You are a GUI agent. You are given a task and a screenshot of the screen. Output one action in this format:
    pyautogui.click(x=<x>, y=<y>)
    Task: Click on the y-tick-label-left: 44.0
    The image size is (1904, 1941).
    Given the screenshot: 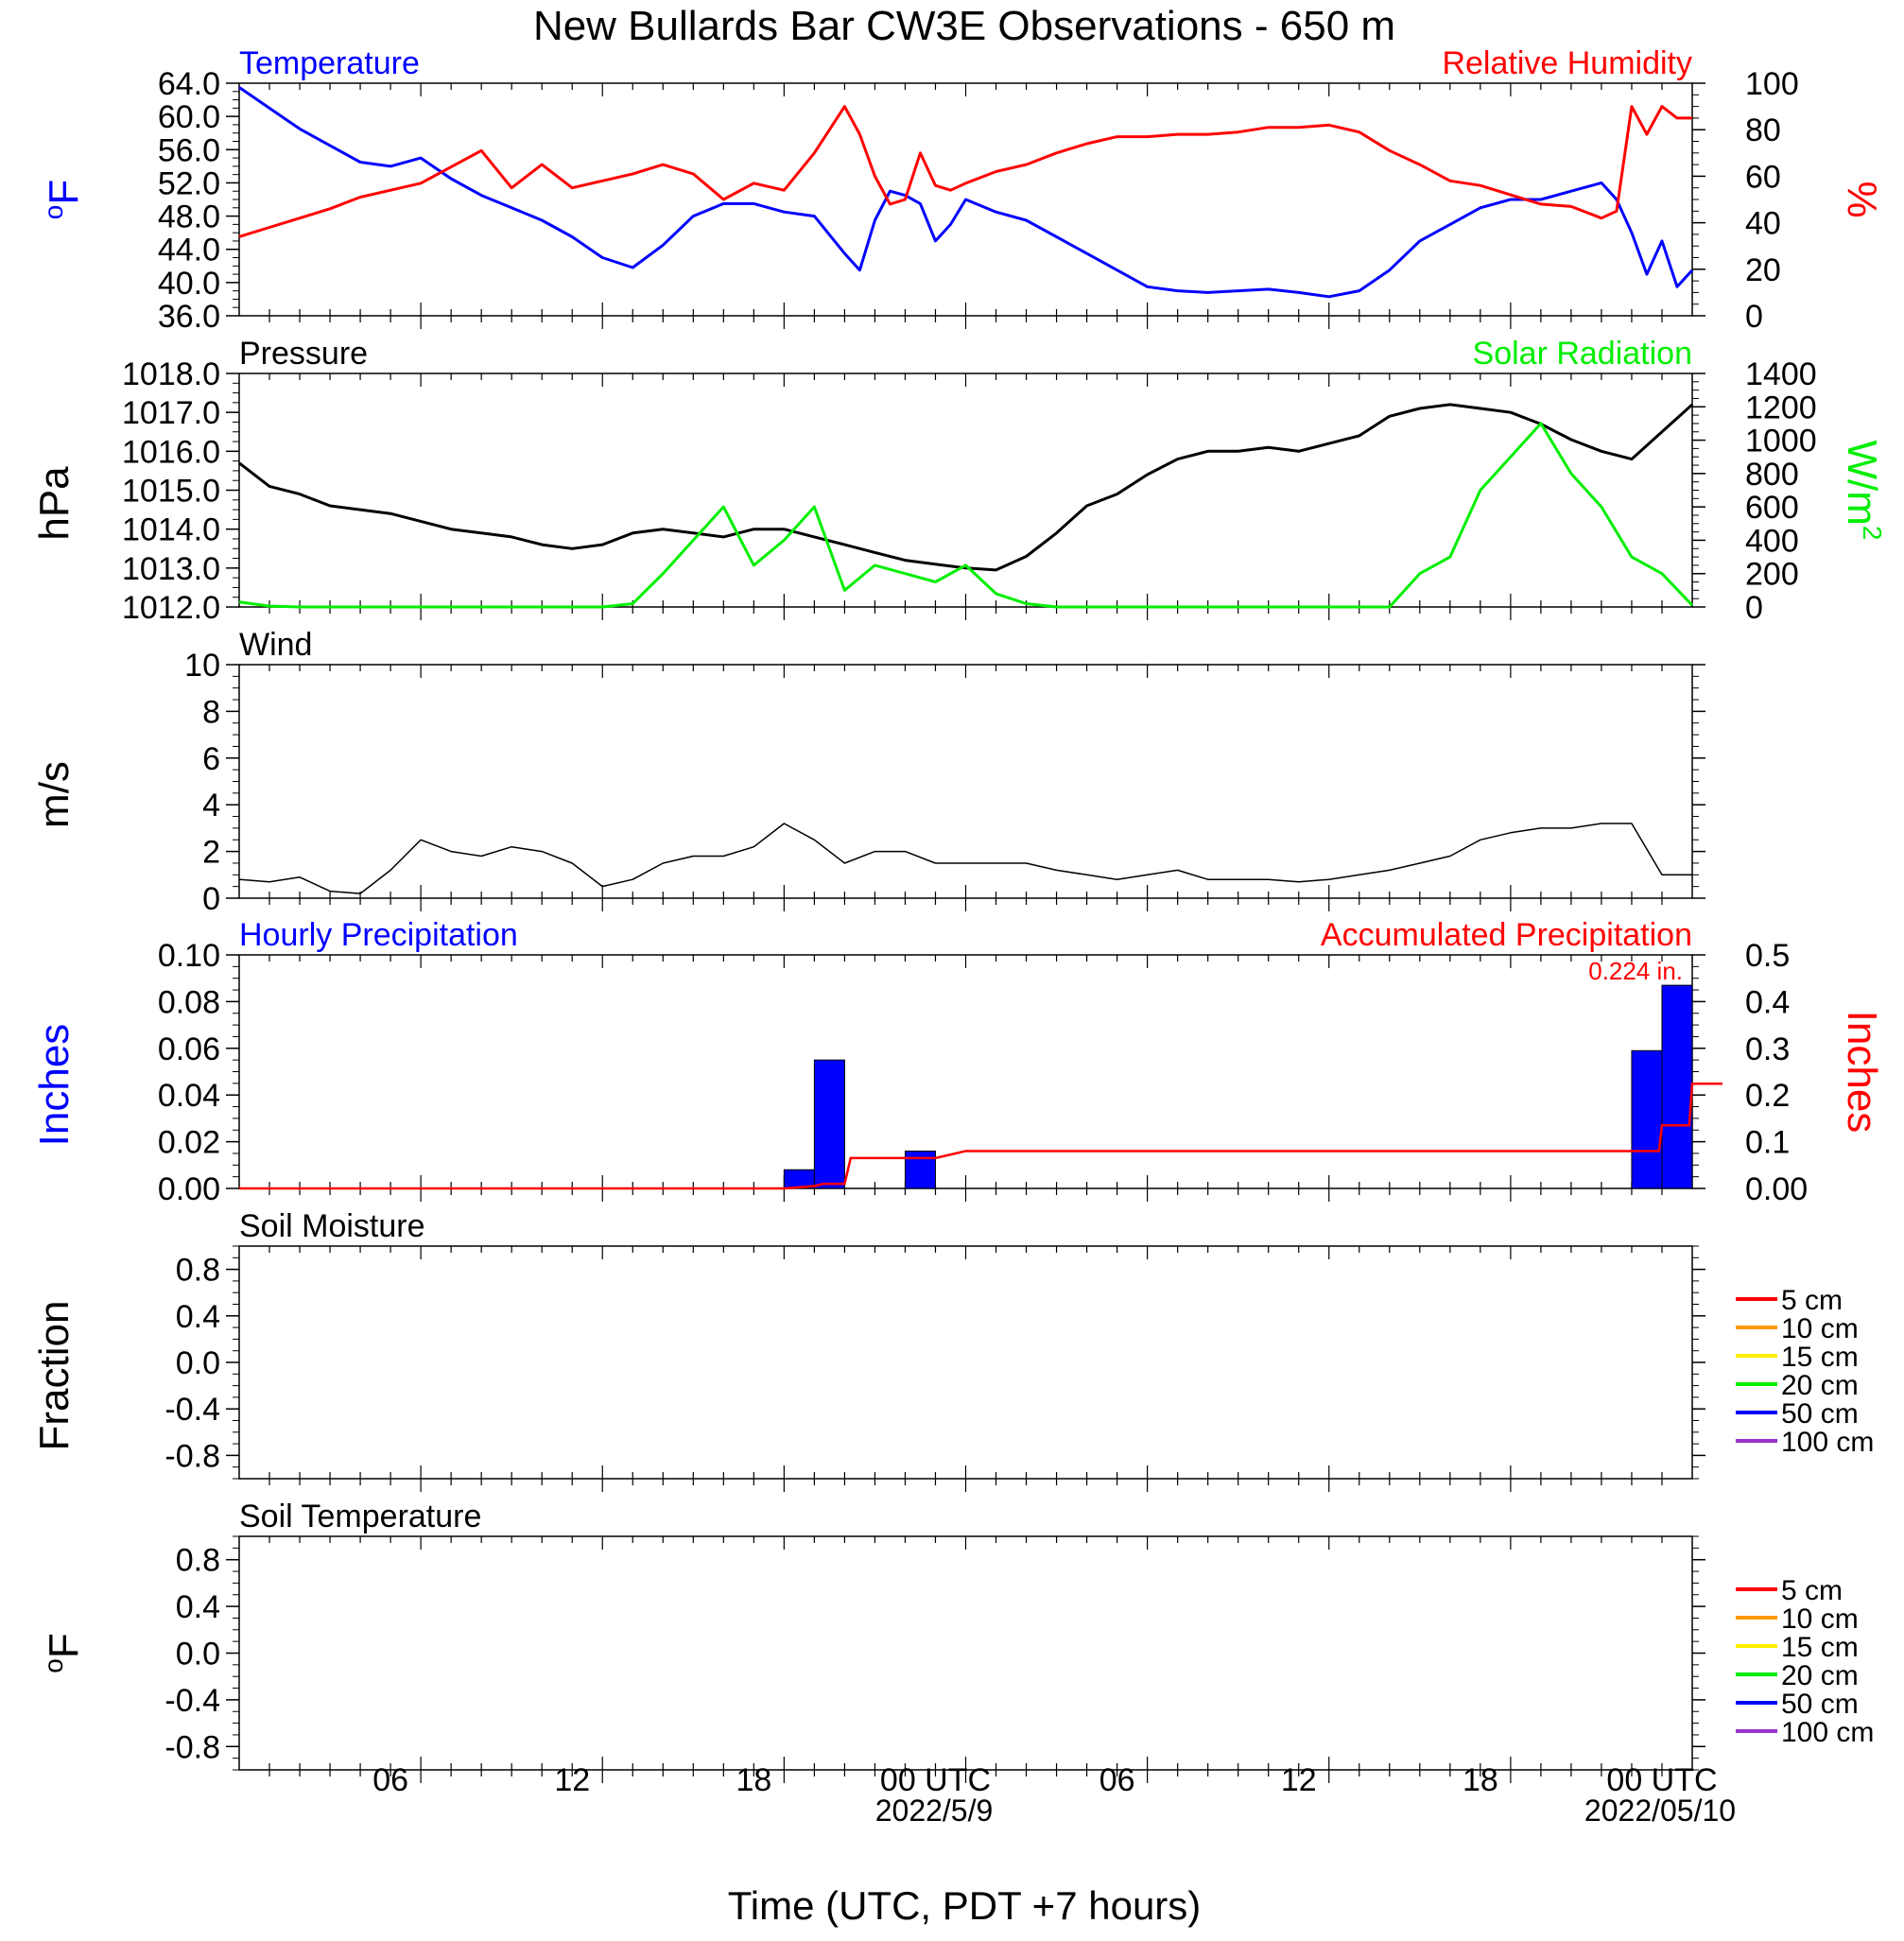 What is the action you would take?
    pyautogui.click(x=189, y=251)
    